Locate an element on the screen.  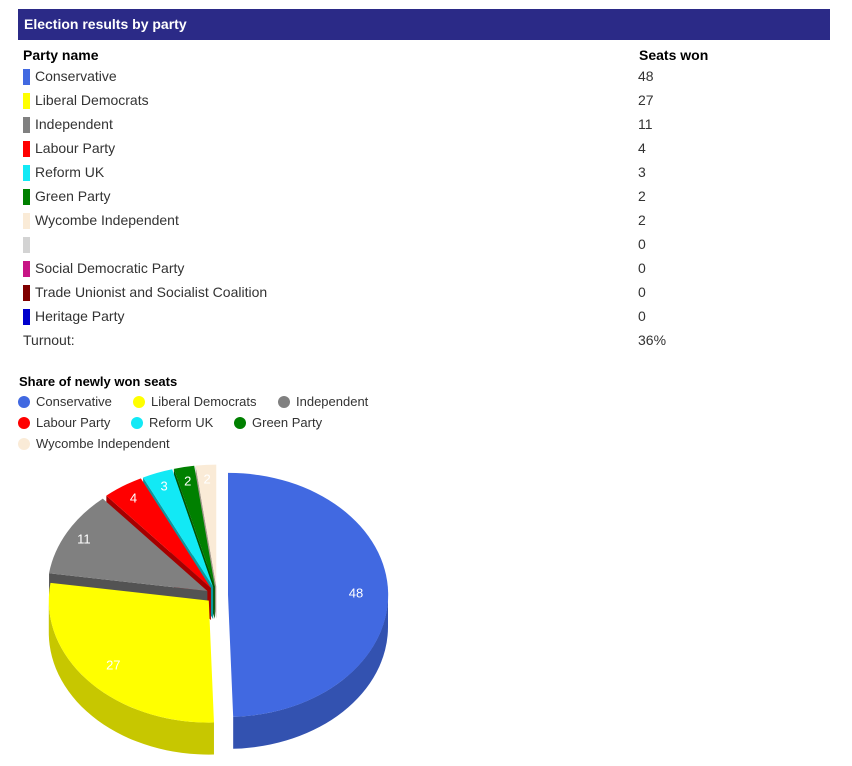
party-name: Reform UK is located at coordinates (70, 172).